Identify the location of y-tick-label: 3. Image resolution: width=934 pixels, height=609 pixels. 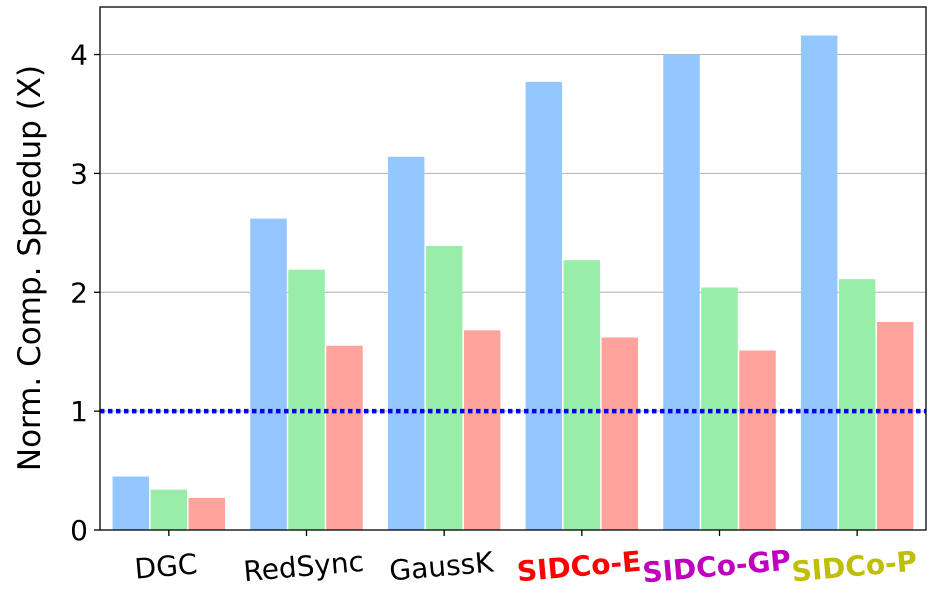
(79, 173).